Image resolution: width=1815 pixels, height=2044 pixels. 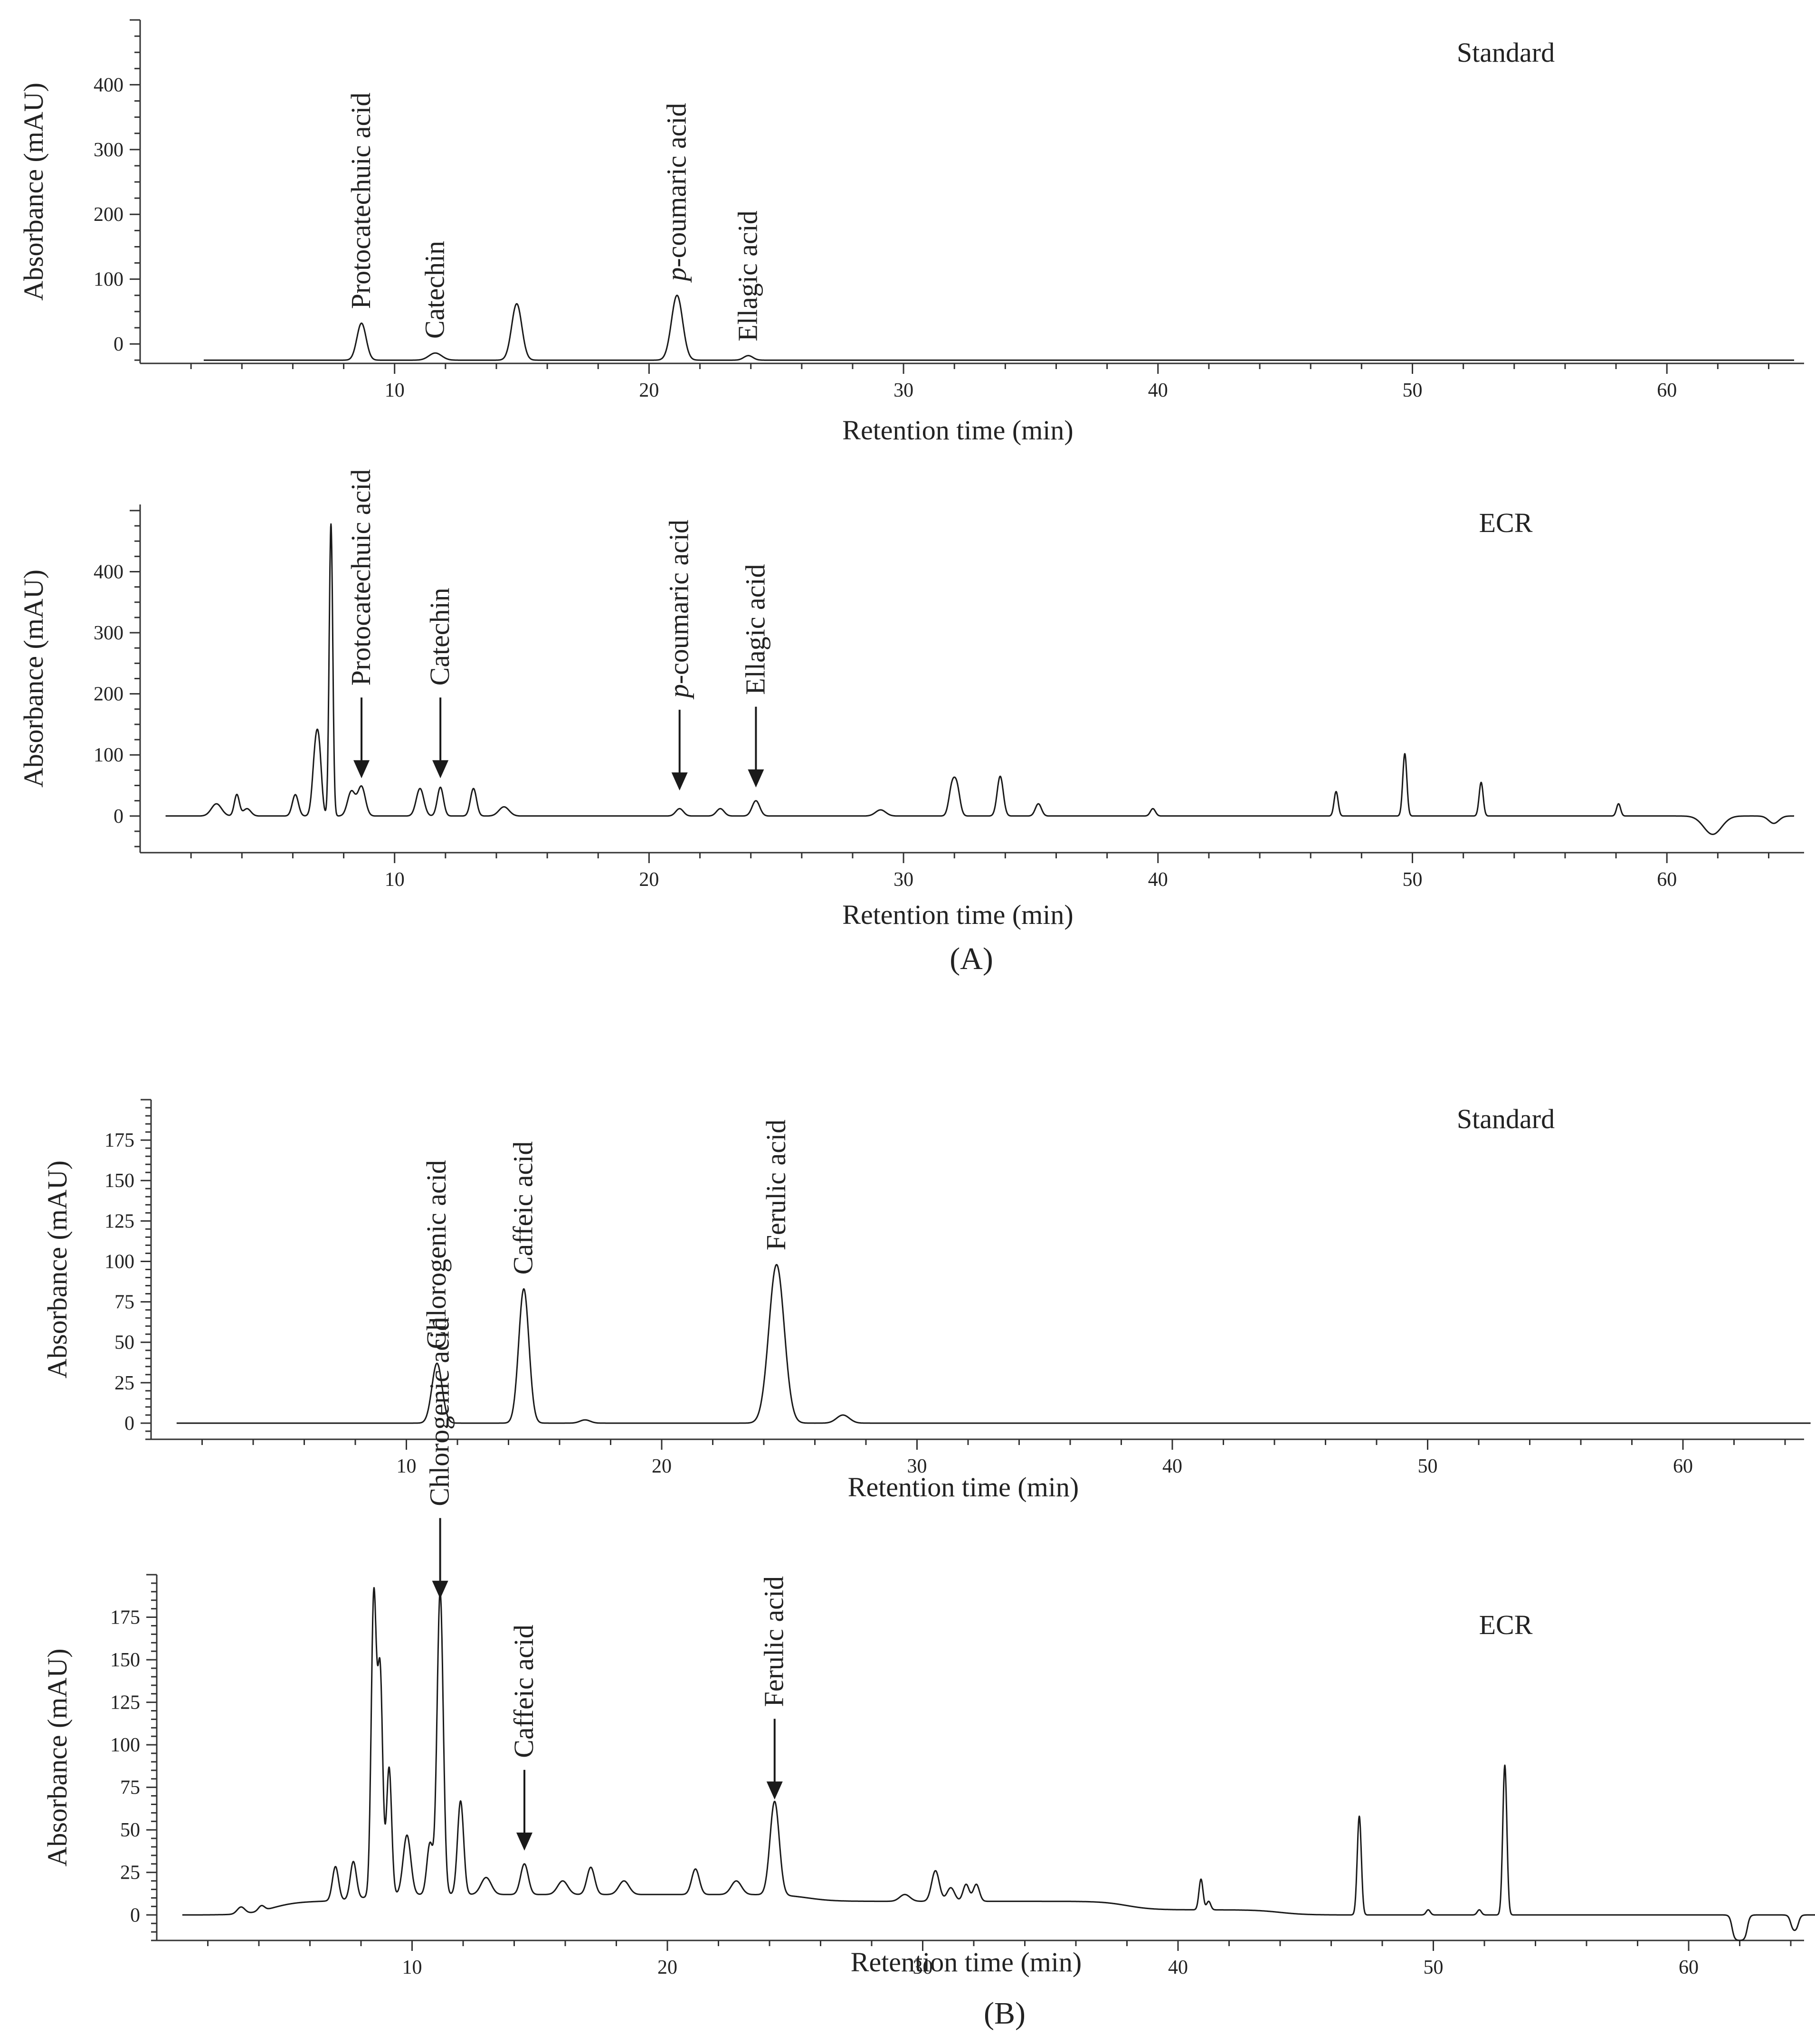 What do you see at coordinates (1005, 2014) in the screenshot?
I see `panel-caption-b: (B)` at bounding box center [1005, 2014].